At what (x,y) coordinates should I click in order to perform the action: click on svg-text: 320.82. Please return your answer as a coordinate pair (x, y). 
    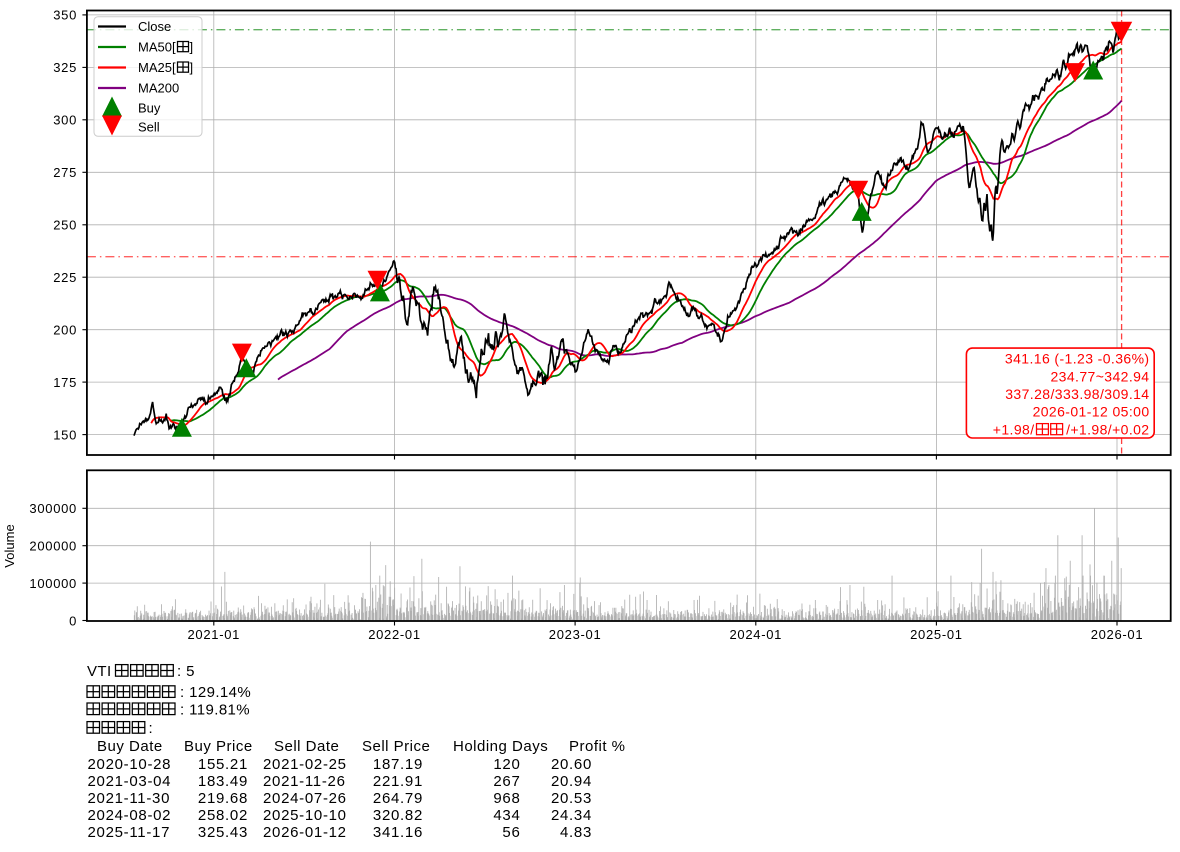
    Looking at the image, I should click on (398, 815).